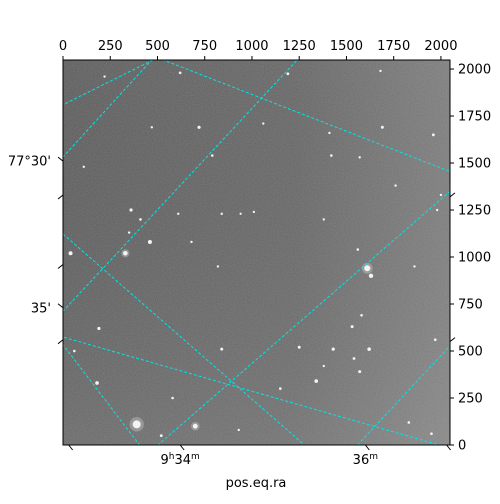  What do you see at coordinates (63, 46) in the screenshot?
I see `x-tick-label: 0` at bounding box center [63, 46].